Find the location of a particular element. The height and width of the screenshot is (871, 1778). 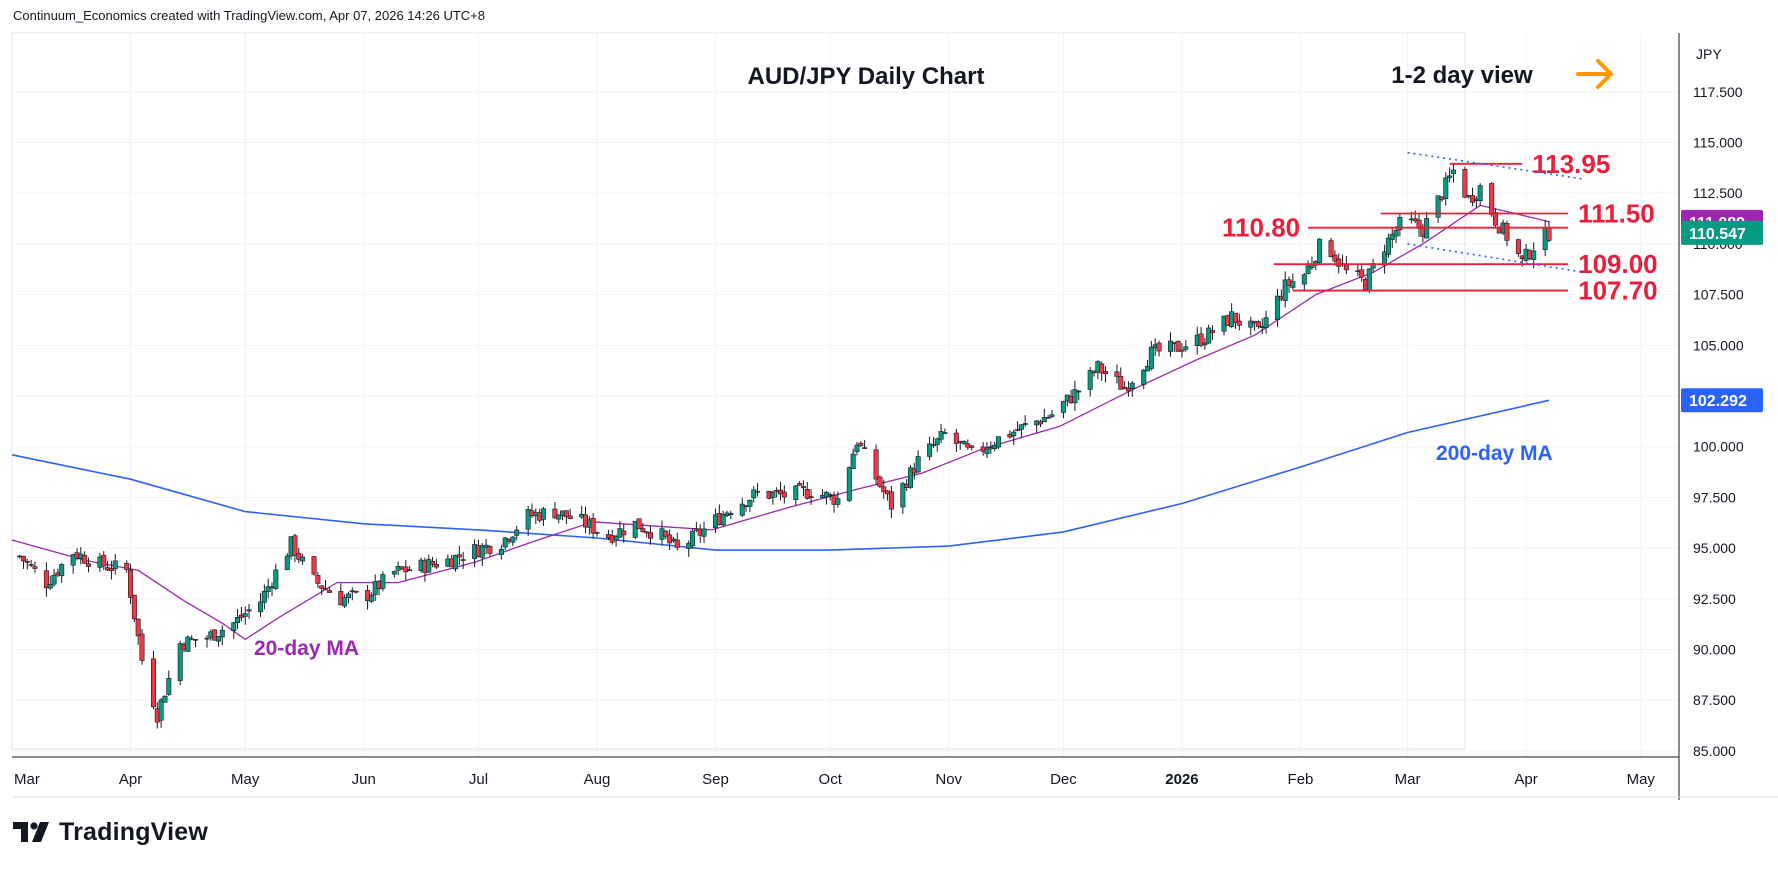

currency-label: JPY is located at coordinates (1709, 54).